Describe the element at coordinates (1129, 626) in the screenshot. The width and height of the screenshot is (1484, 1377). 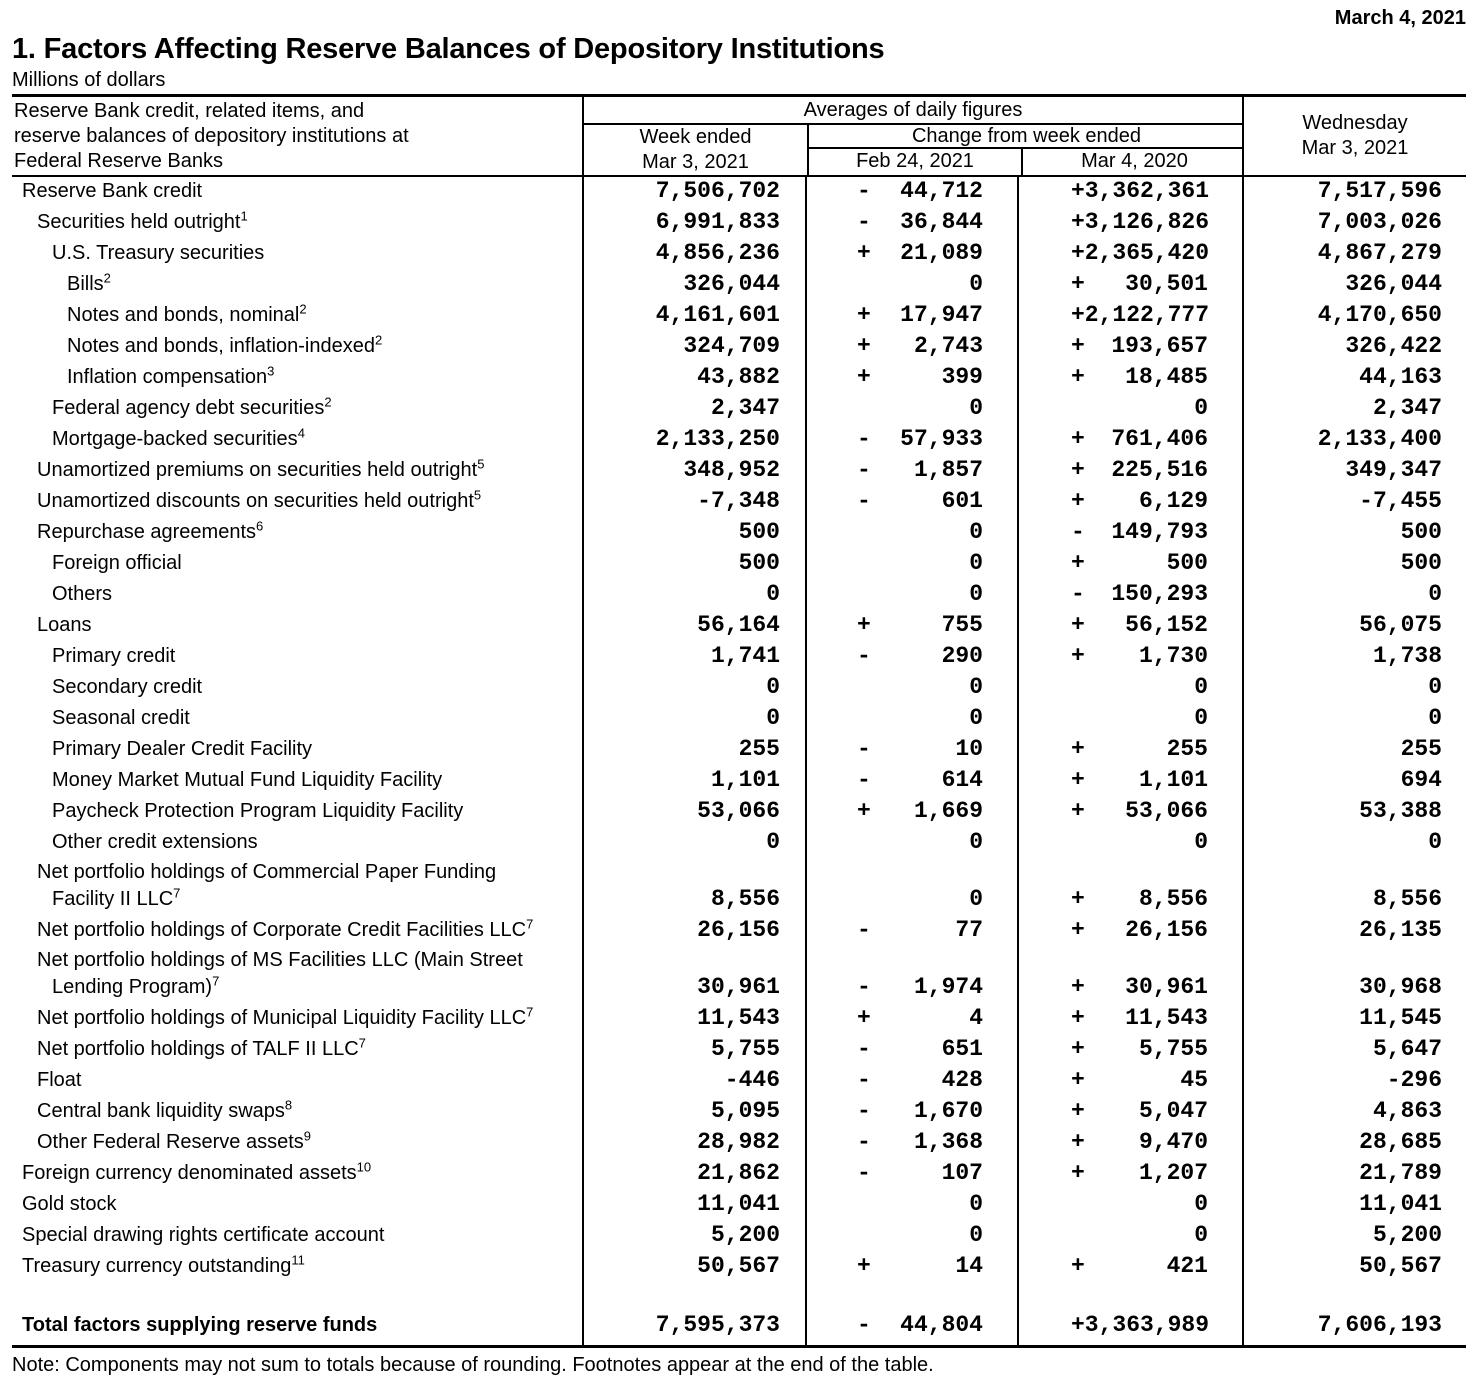
I see `cell-change-mar-4: +56,152` at that location.